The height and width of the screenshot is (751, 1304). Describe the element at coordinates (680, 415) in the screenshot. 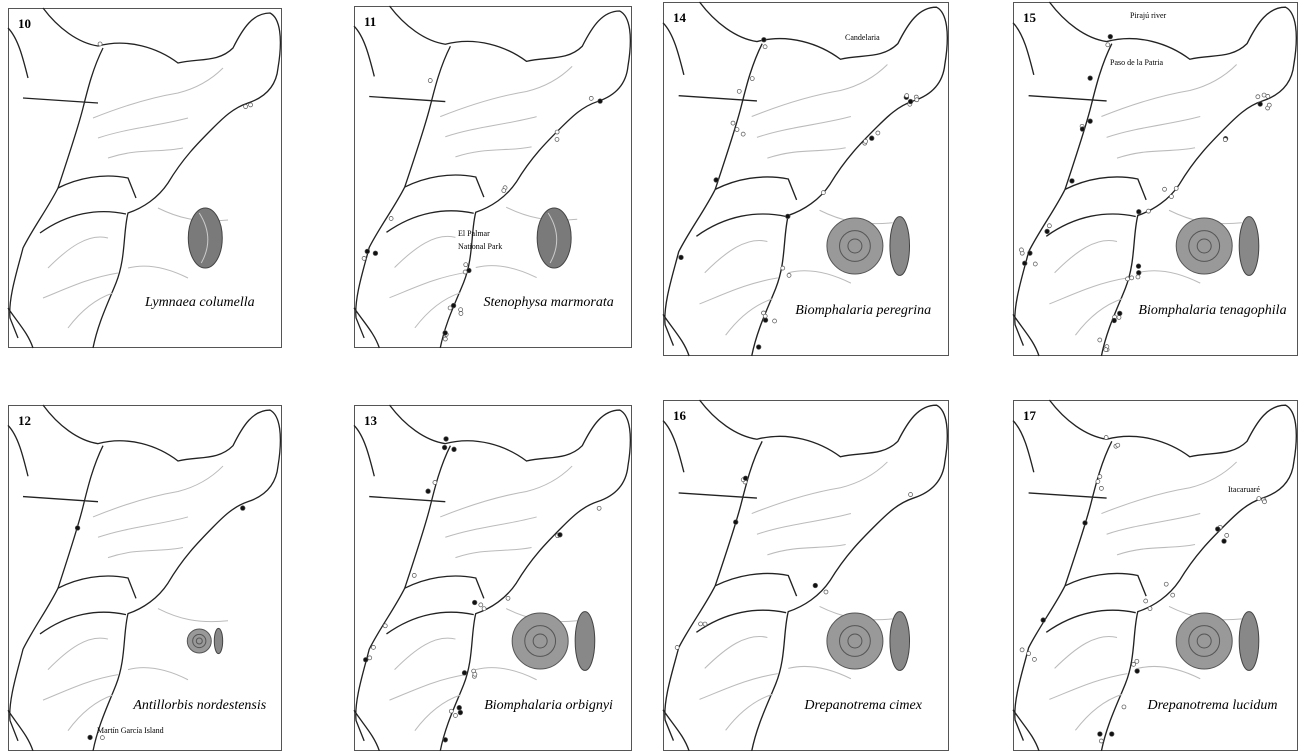

I see `panel-number: 16` at that location.